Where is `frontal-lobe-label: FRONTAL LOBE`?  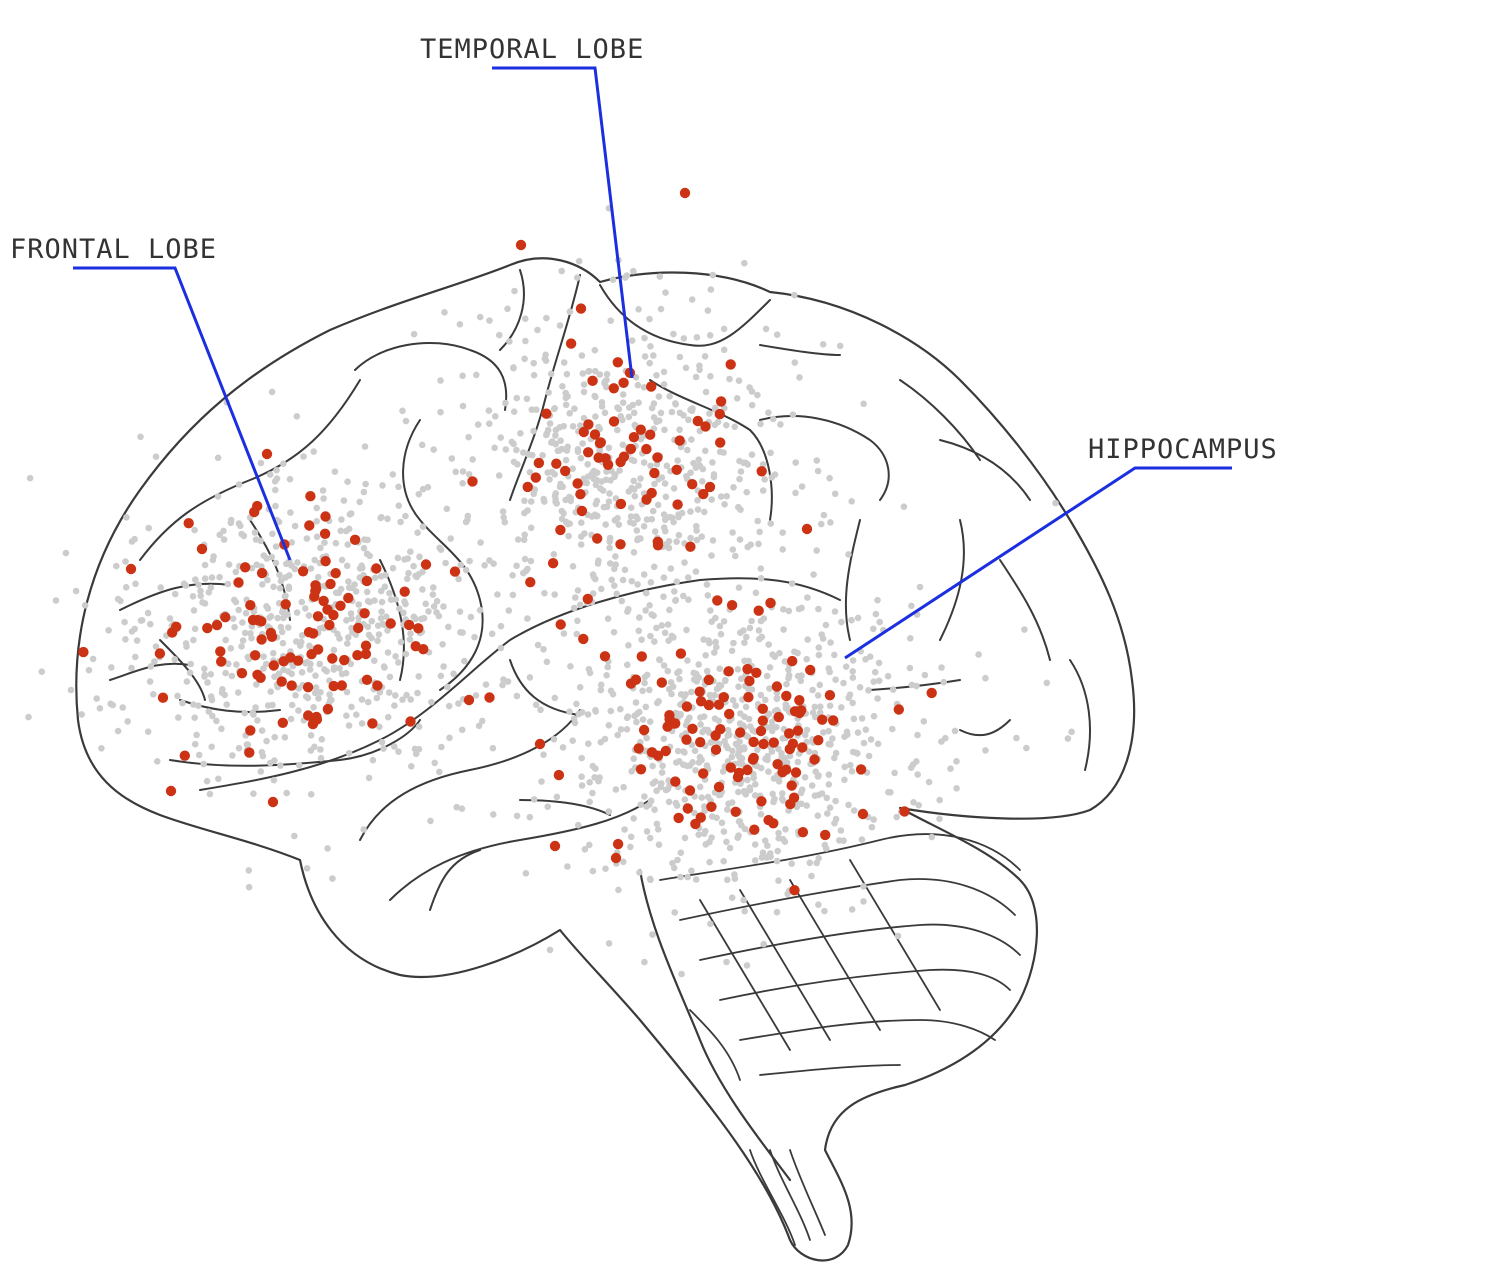 frontal-lobe-label: FRONTAL LOBE is located at coordinates (113, 249).